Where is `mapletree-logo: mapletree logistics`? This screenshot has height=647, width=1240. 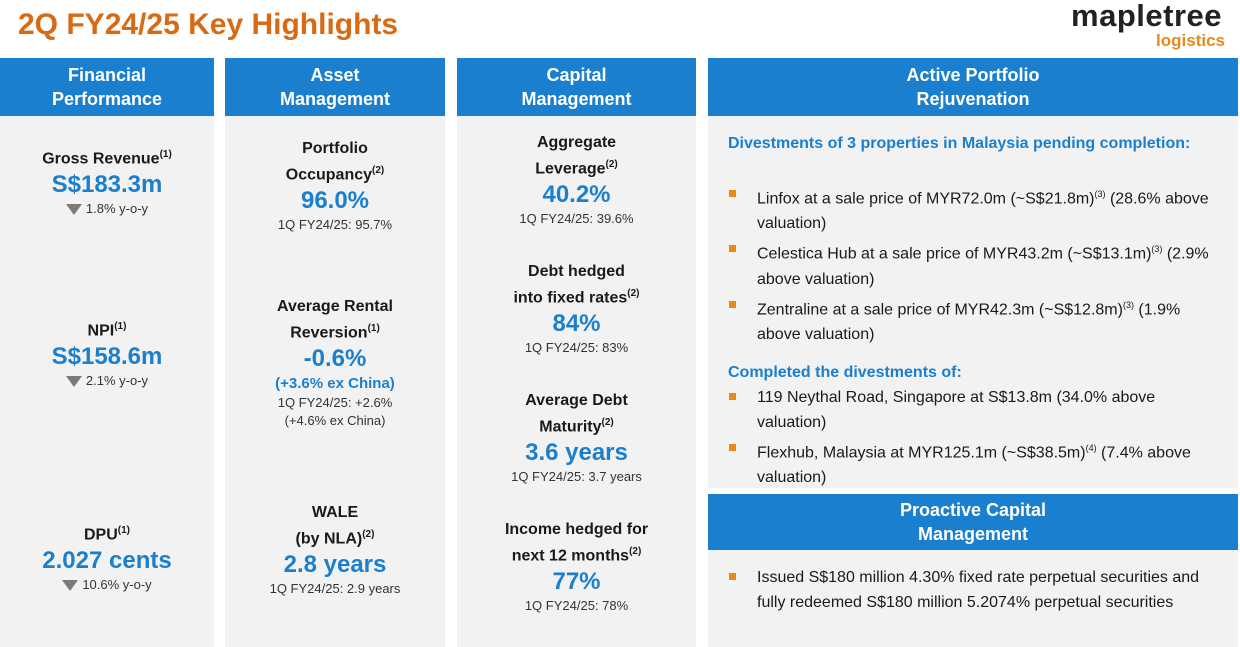
mapletree-logo: mapletree logistics is located at coordinates (1123, 26).